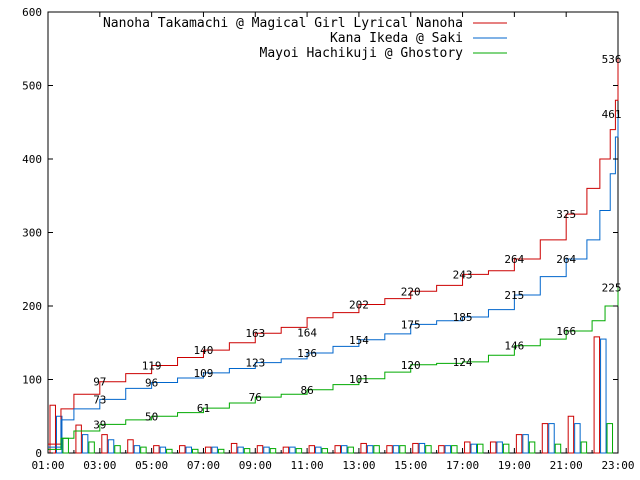  Describe the element at coordinates (32, 233) in the screenshot. I see `y-tick-label: 300` at that location.